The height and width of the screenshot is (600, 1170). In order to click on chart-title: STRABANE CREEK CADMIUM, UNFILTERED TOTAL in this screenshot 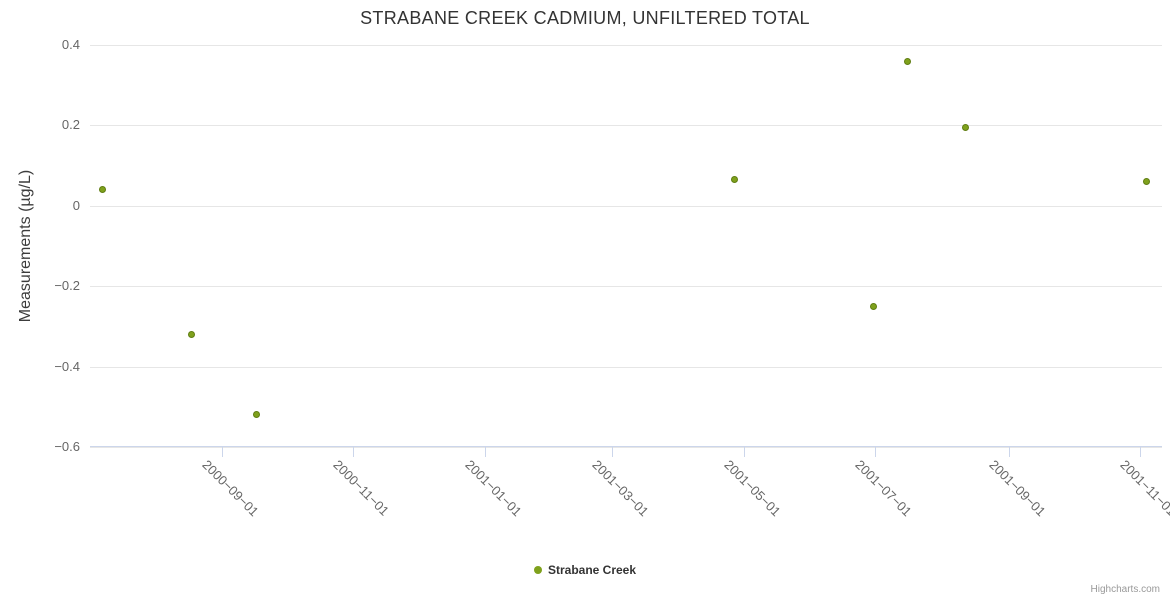, I will do `click(585, 18)`.